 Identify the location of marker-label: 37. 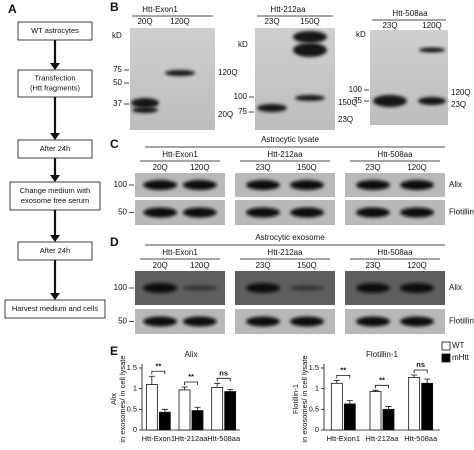
(117, 103).